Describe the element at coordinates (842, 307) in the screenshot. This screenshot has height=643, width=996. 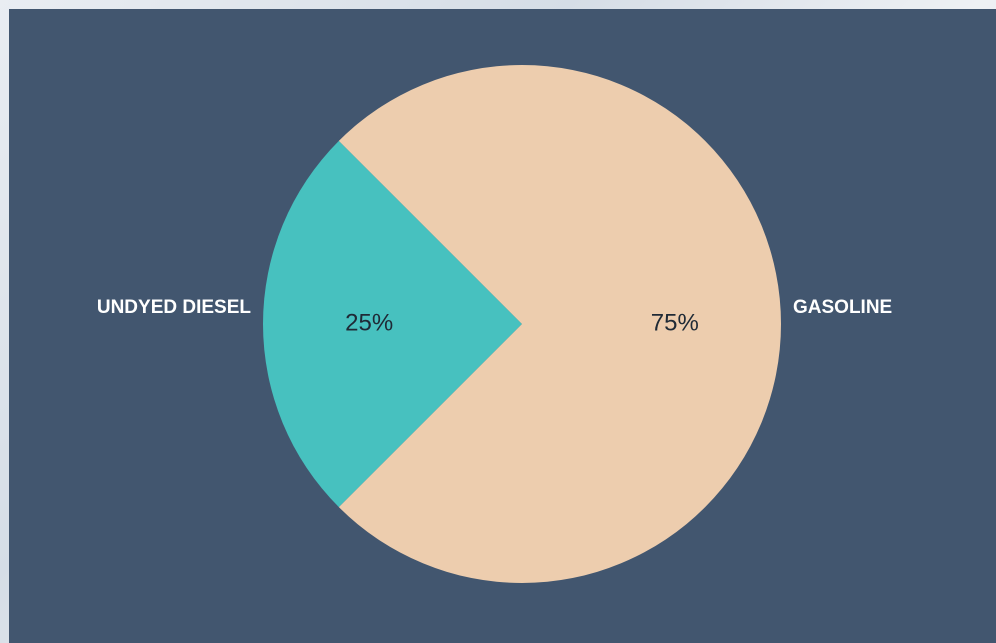
I see `category-label-gasoline: GASOLINE` at that location.